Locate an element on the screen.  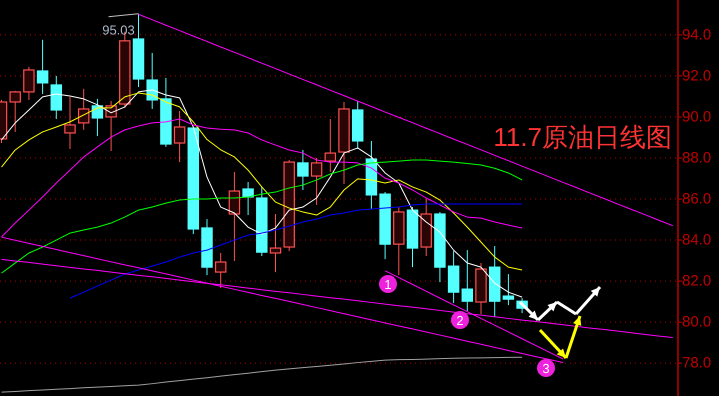
y-tick-label: 88.0 is located at coordinates (697, 157).